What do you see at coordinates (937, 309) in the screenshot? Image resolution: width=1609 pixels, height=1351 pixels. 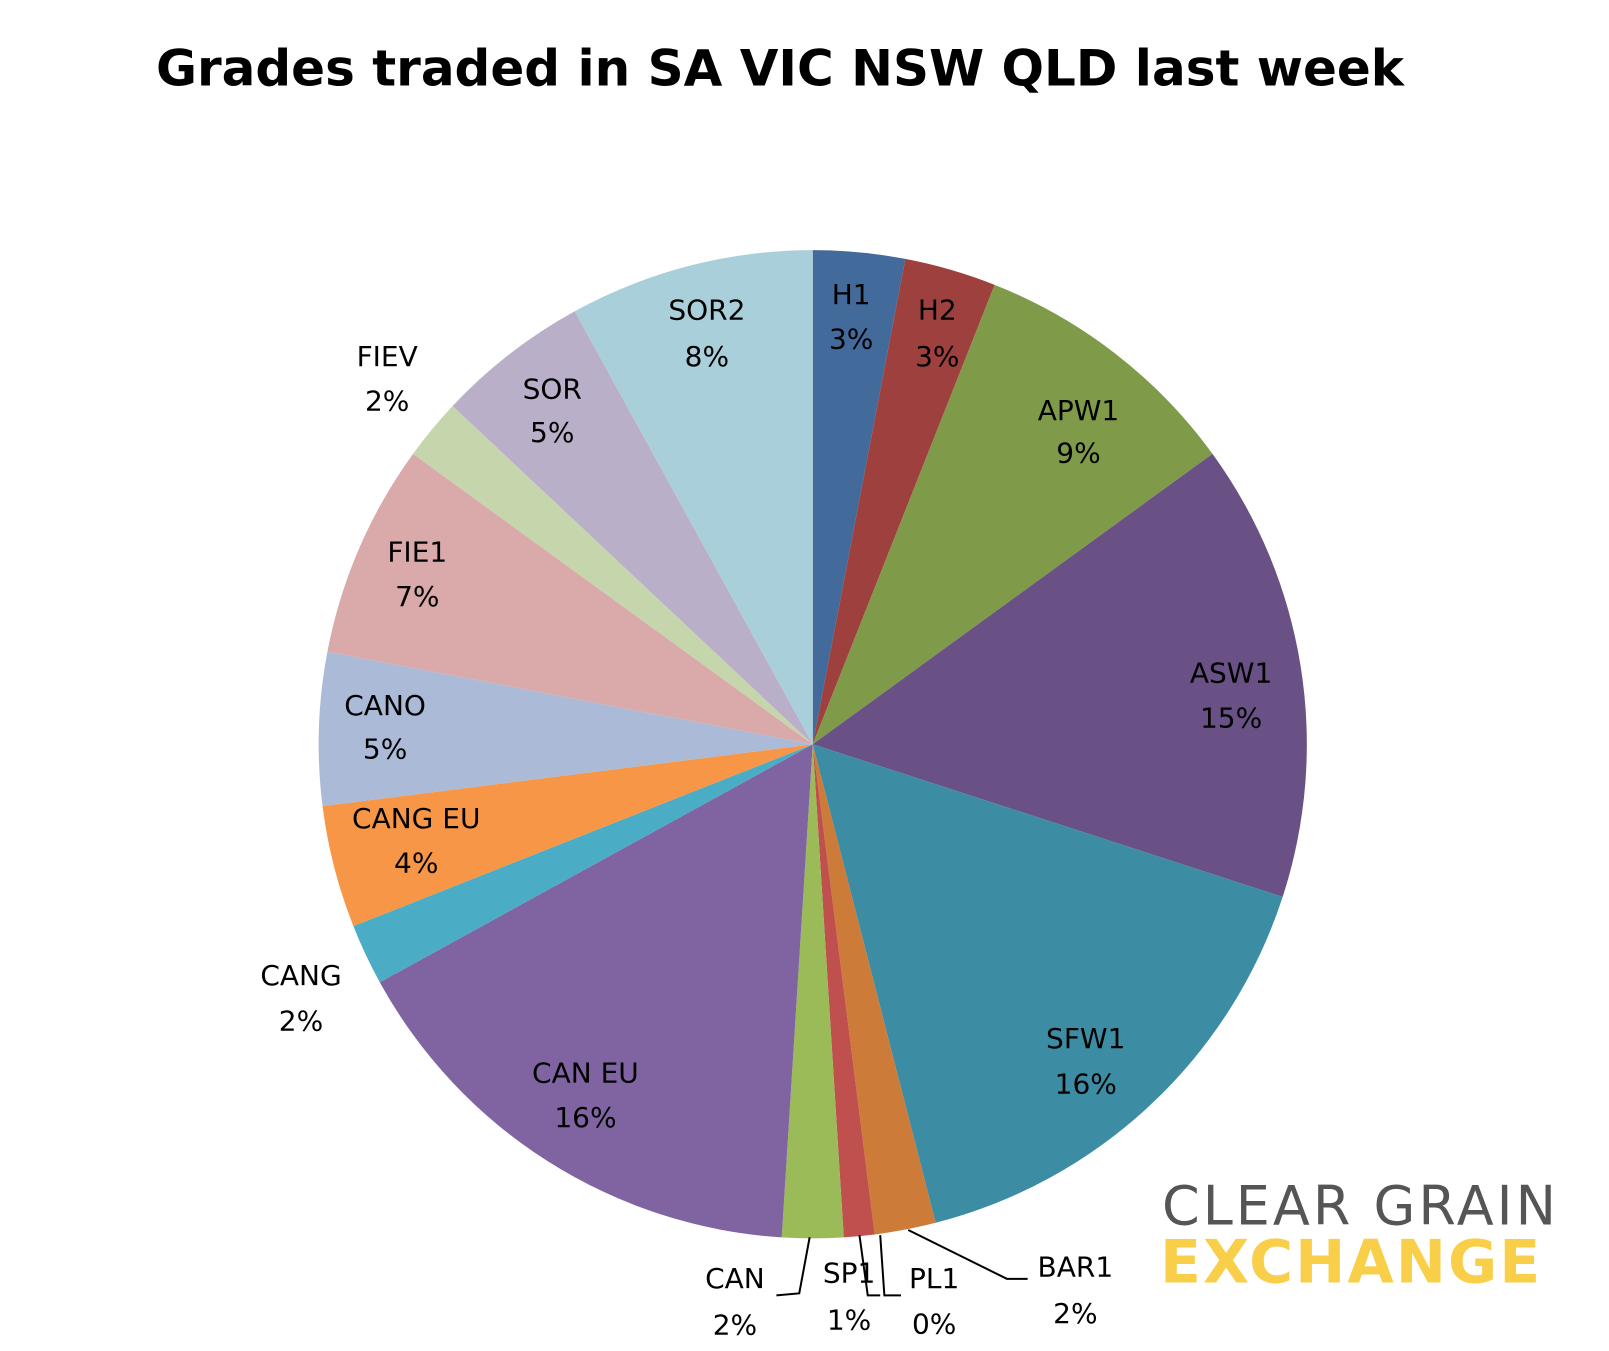 I see `slice-label: H2` at bounding box center [937, 309].